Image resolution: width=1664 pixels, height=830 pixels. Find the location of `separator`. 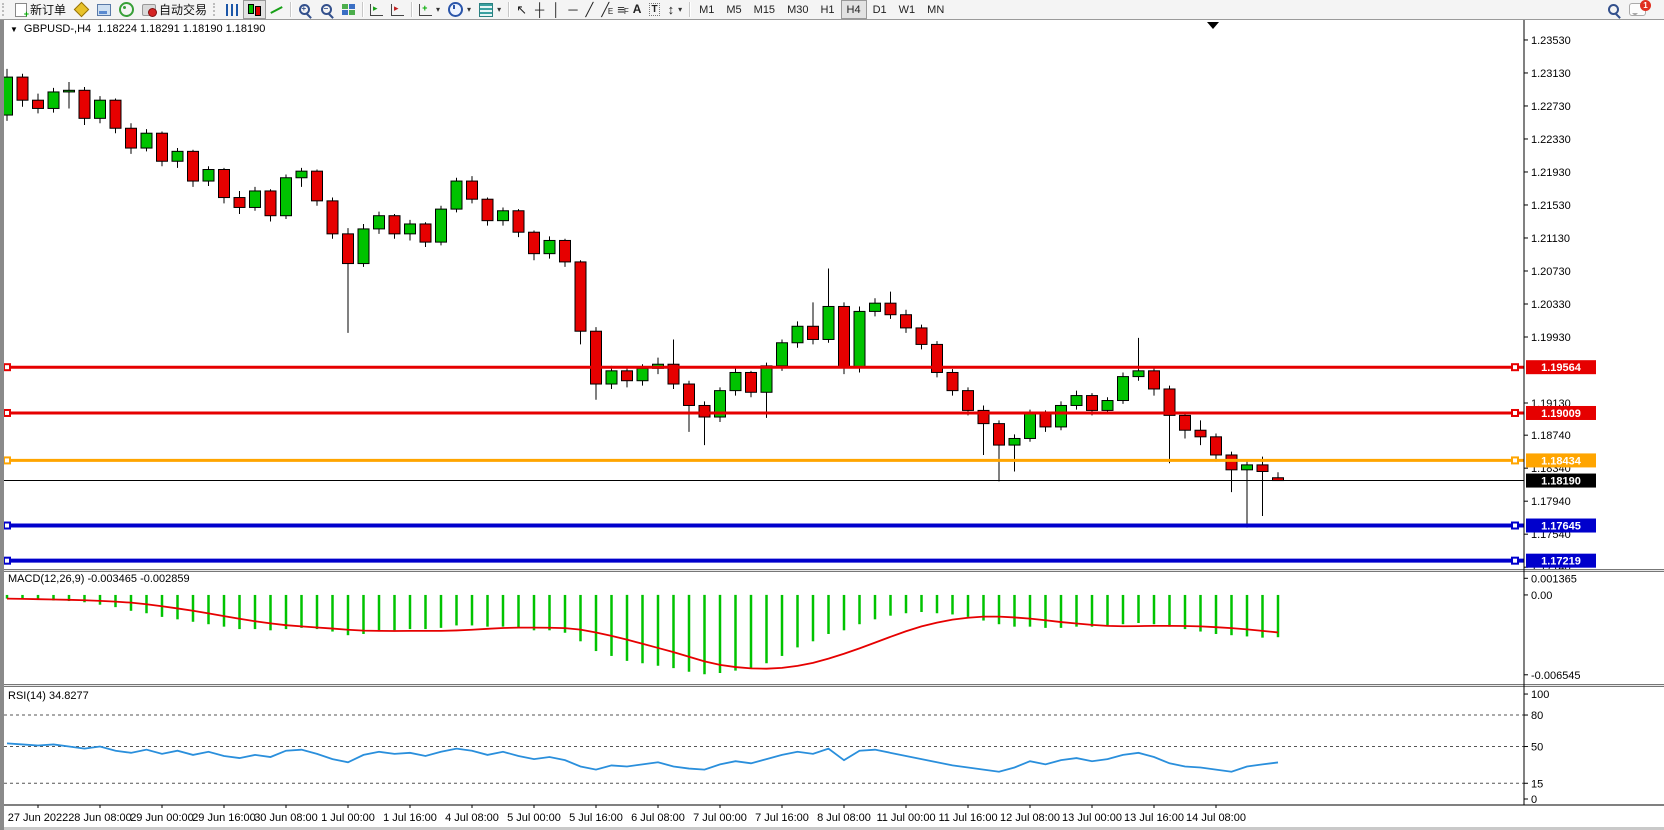

separator is located at coordinates (291, 9).